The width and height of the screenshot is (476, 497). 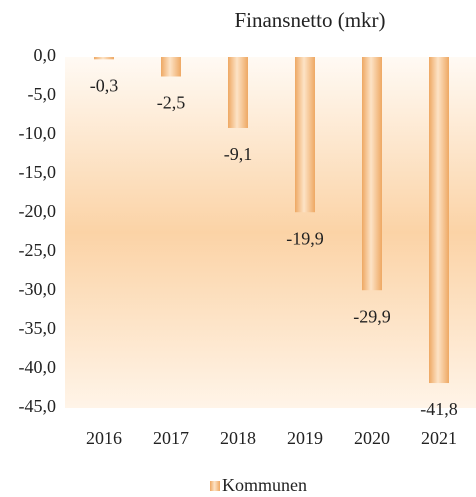 I want to click on legend-label: Kommunen, so click(x=264, y=485).